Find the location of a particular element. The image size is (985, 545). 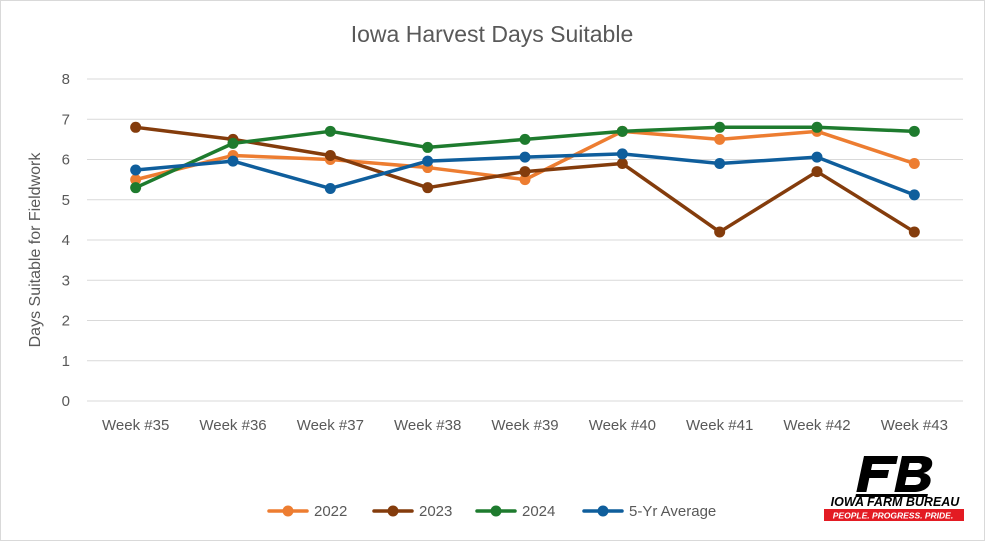

y-tick-label: 0 is located at coordinates (66, 401).